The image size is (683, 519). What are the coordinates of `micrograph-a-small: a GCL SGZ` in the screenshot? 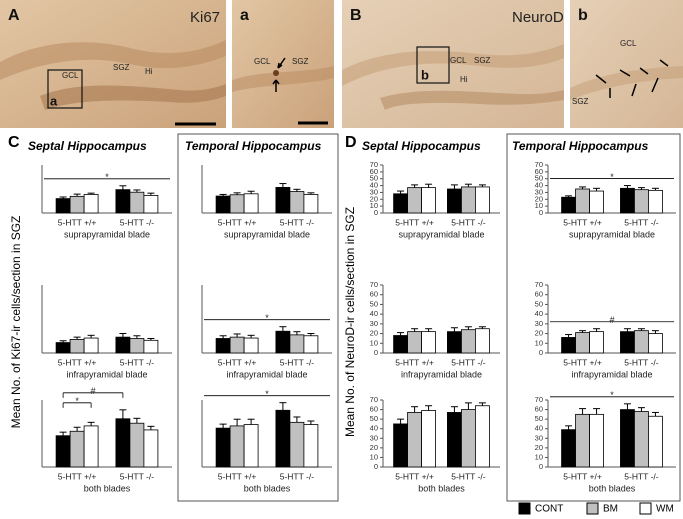 It's located at (283, 64).